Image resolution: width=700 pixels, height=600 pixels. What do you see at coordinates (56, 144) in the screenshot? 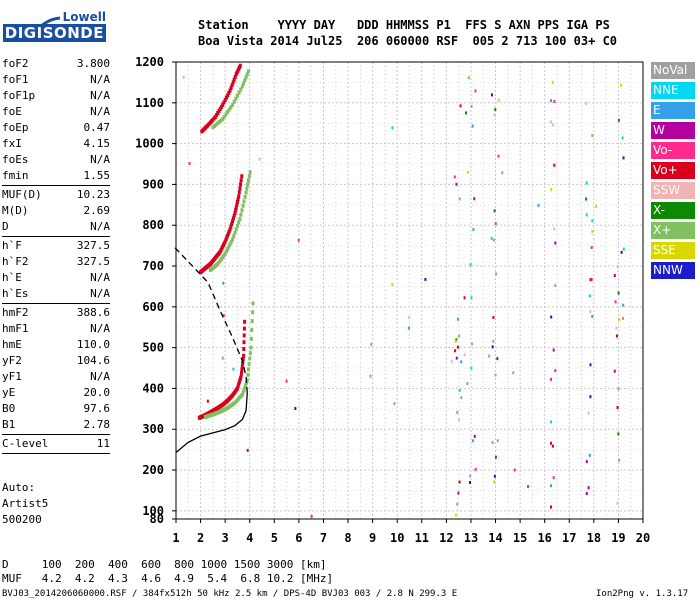
I see `param-row: fxI 4.15` at bounding box center [56, 144].